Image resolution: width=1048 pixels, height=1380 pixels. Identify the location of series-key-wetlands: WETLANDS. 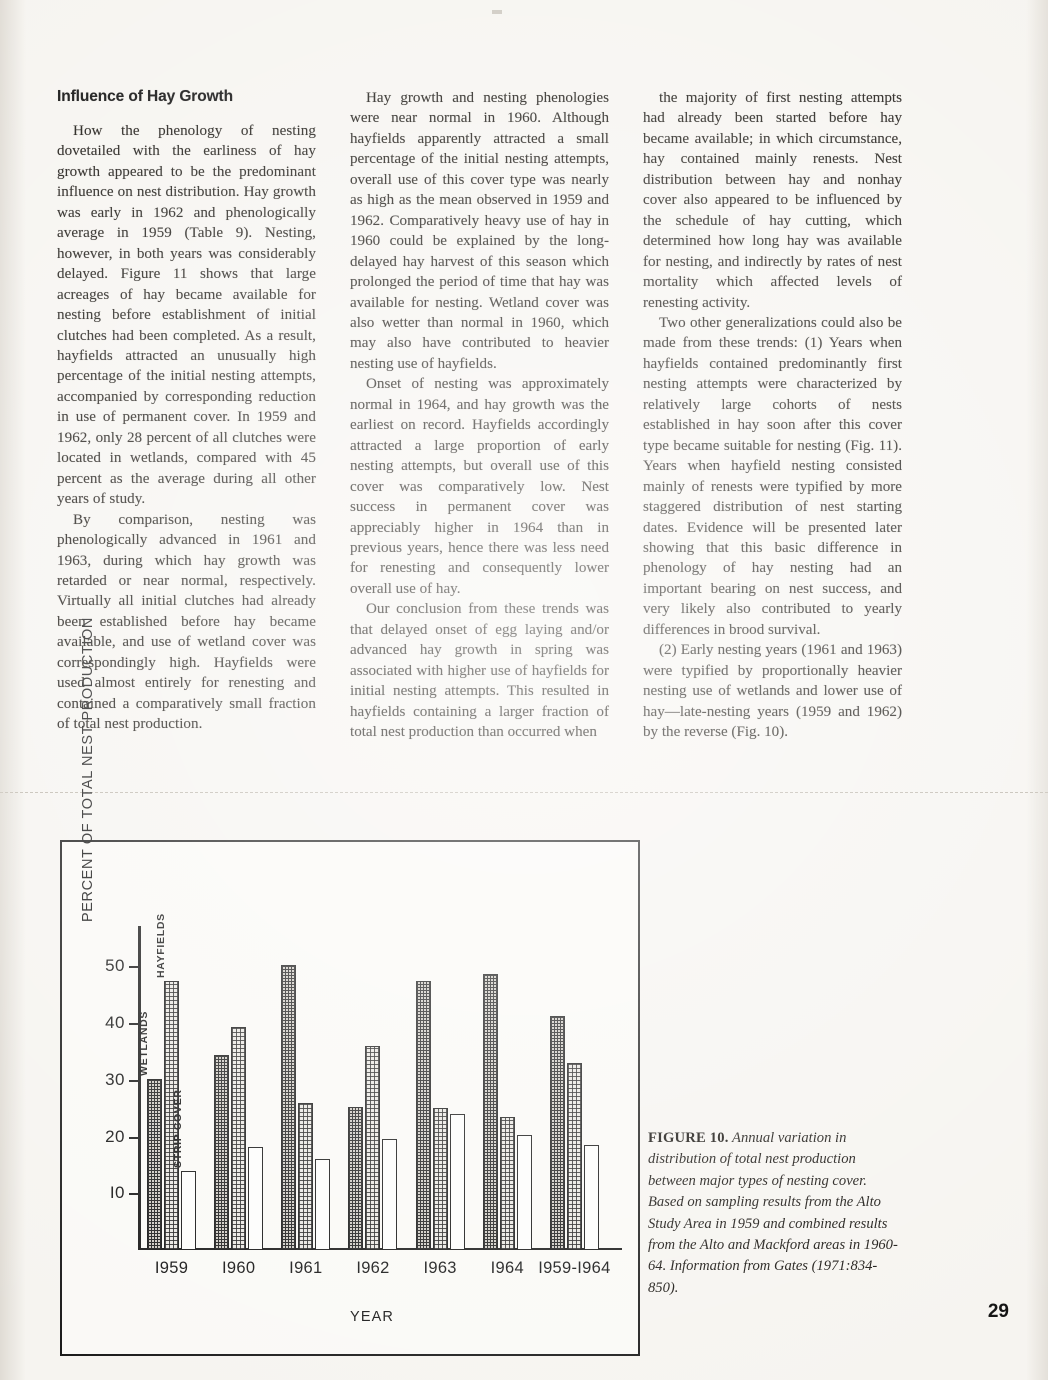
(143, 1044).